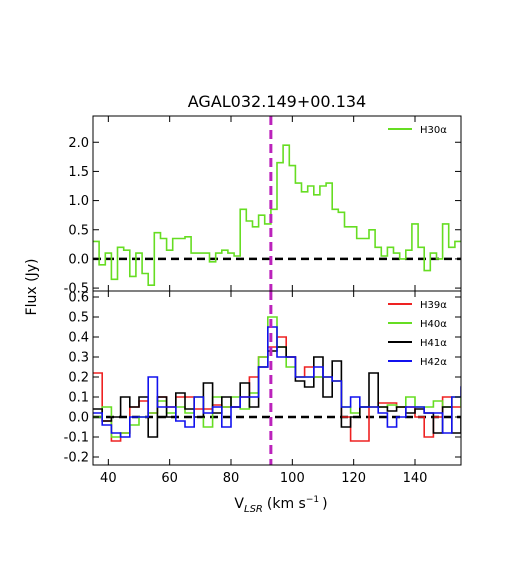  Describe the element at coordinates (433, 362) in the screenshot. I see `legend-label: H42α` at that location.